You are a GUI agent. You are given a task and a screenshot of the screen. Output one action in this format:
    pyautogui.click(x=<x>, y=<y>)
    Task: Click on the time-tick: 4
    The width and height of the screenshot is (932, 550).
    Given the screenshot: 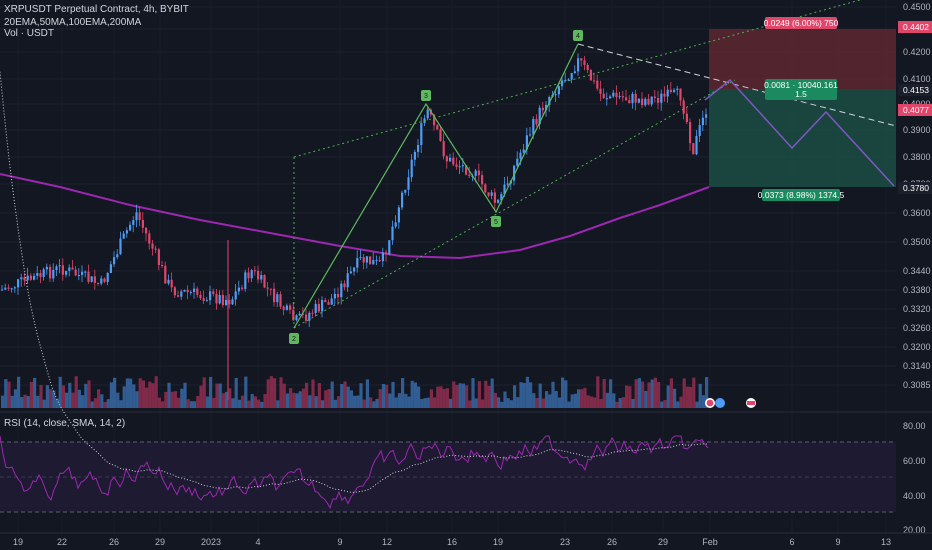 What is the action you would take?
    pyautogui.click(x=257, y=542)
    